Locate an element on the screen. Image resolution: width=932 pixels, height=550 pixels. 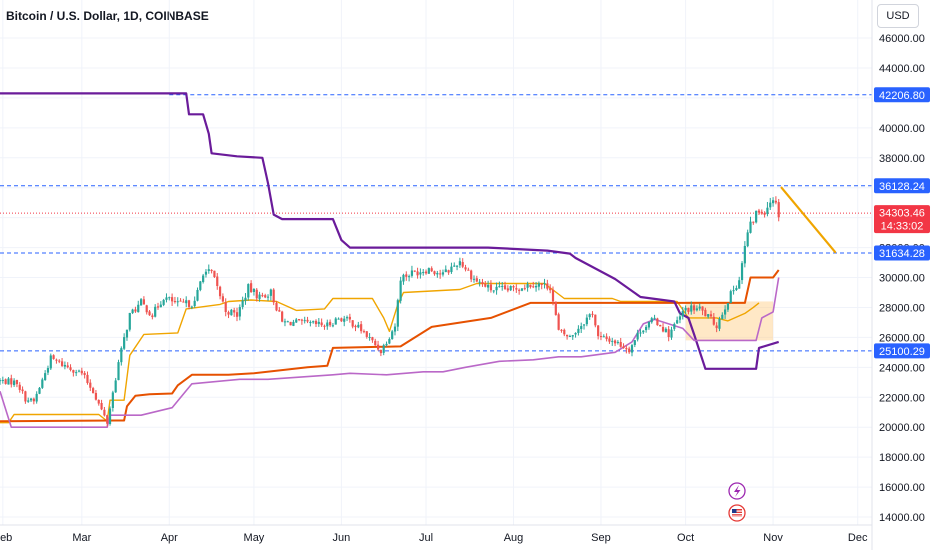
current-price-label: 34303.46 is located at coordinates (902, 214).